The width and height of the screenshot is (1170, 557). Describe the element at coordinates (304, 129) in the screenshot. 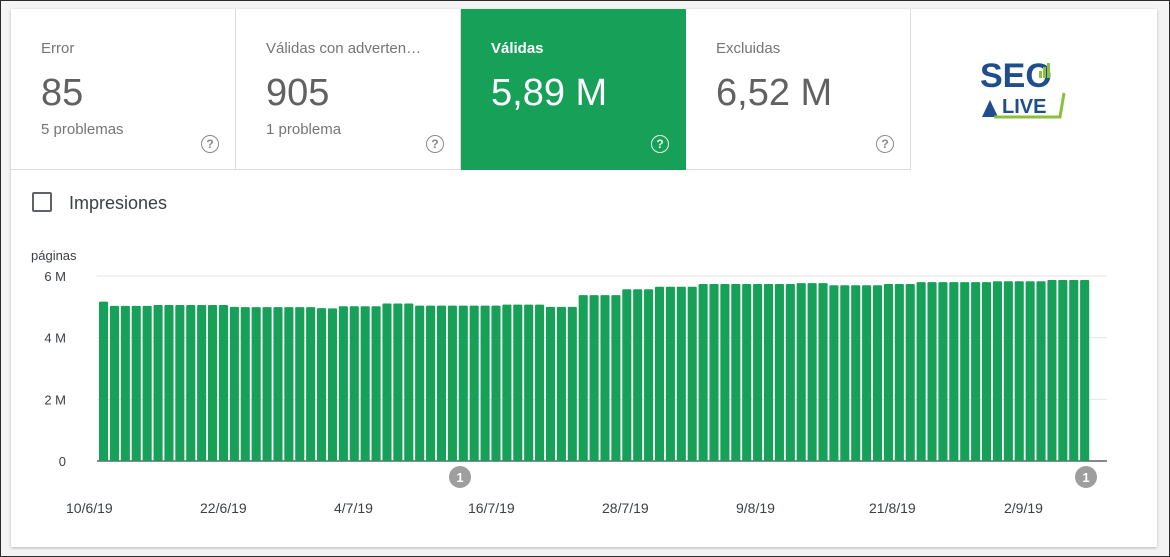

I see `tile-warnings-sub: 1 problema` at that location.